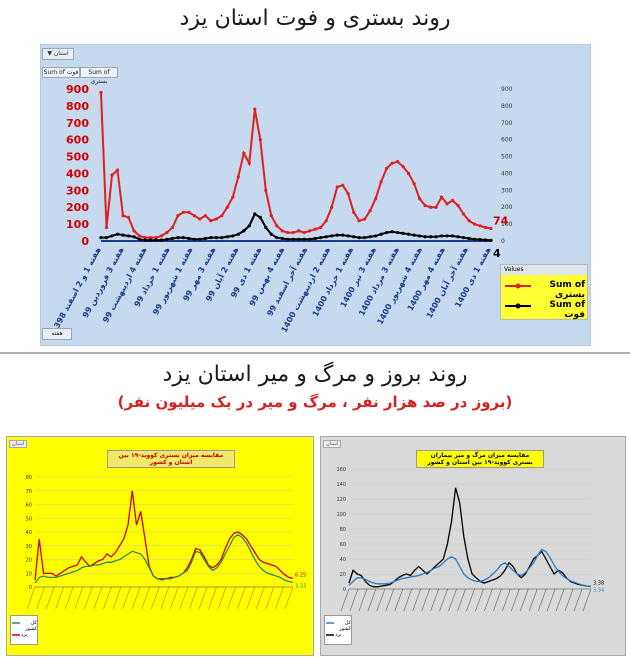 The image size is (630, 663). I want to click on y2-tick-label: 700, so click(507, 123).